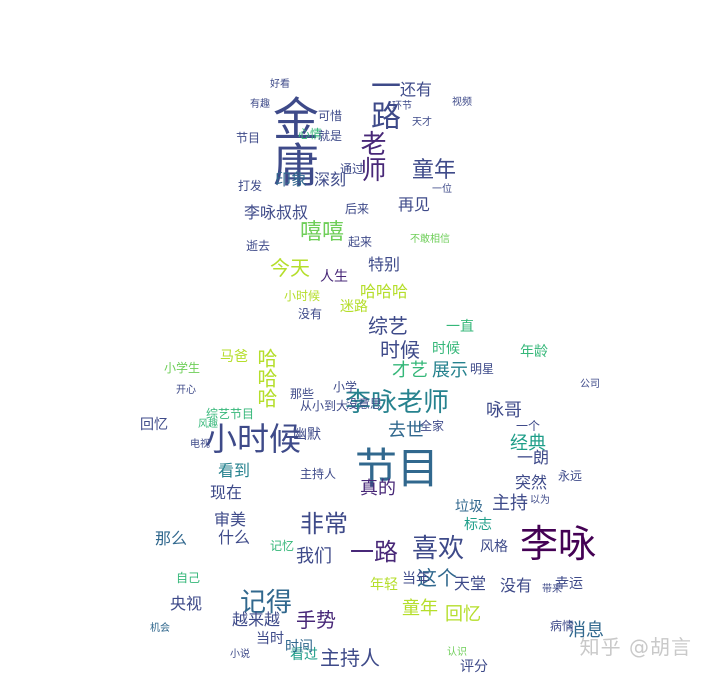 The image size is (720, 684). I want to click on cloud-word: 一直, so click(460, 327).